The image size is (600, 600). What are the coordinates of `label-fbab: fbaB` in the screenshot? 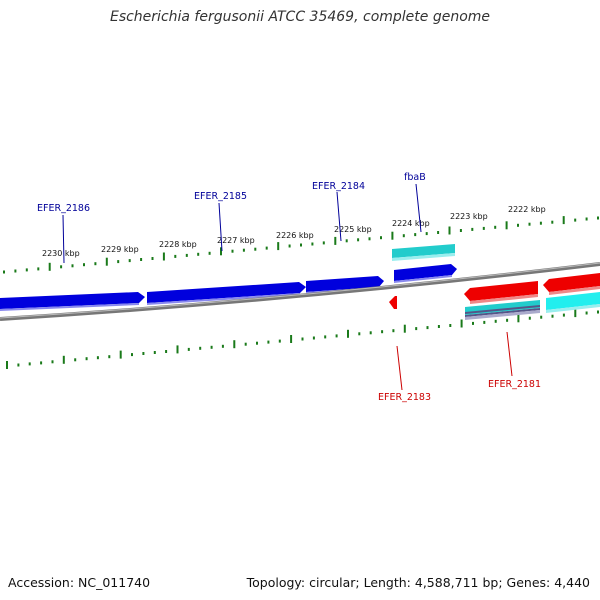 It's located at (415, 177).